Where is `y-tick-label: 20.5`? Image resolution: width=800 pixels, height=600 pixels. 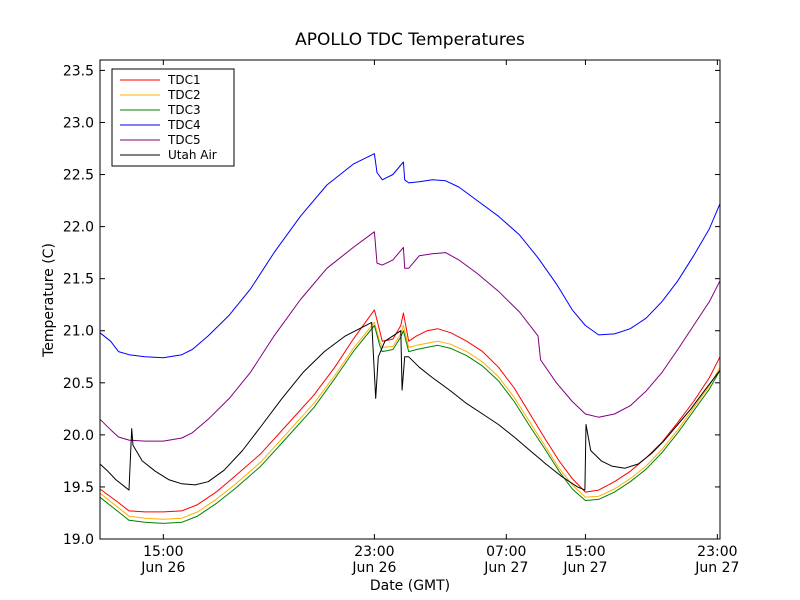 y-tick-label: 20.5 is located at coordinates (78, 384).